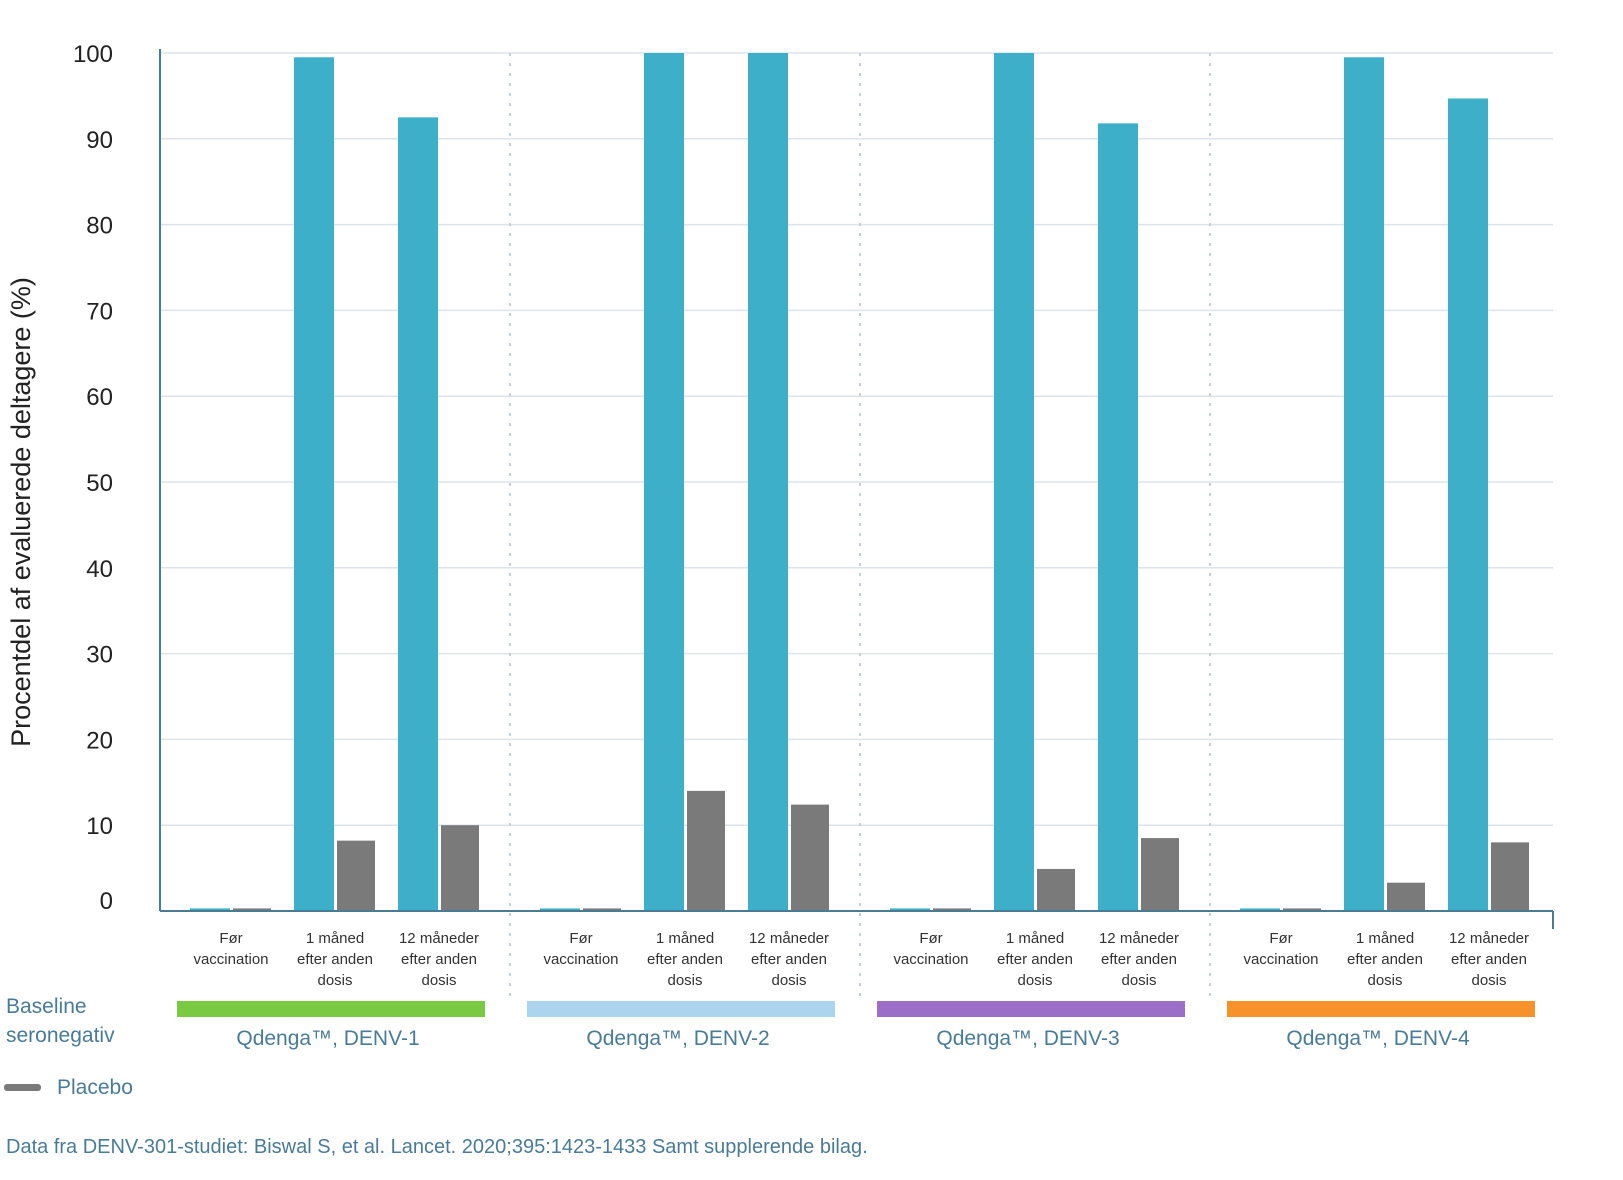 The image size is (1623, 1180). Describe the element at coordinates (99, 226) in the screenshot. I see `y-tick-label: 80` at that location.